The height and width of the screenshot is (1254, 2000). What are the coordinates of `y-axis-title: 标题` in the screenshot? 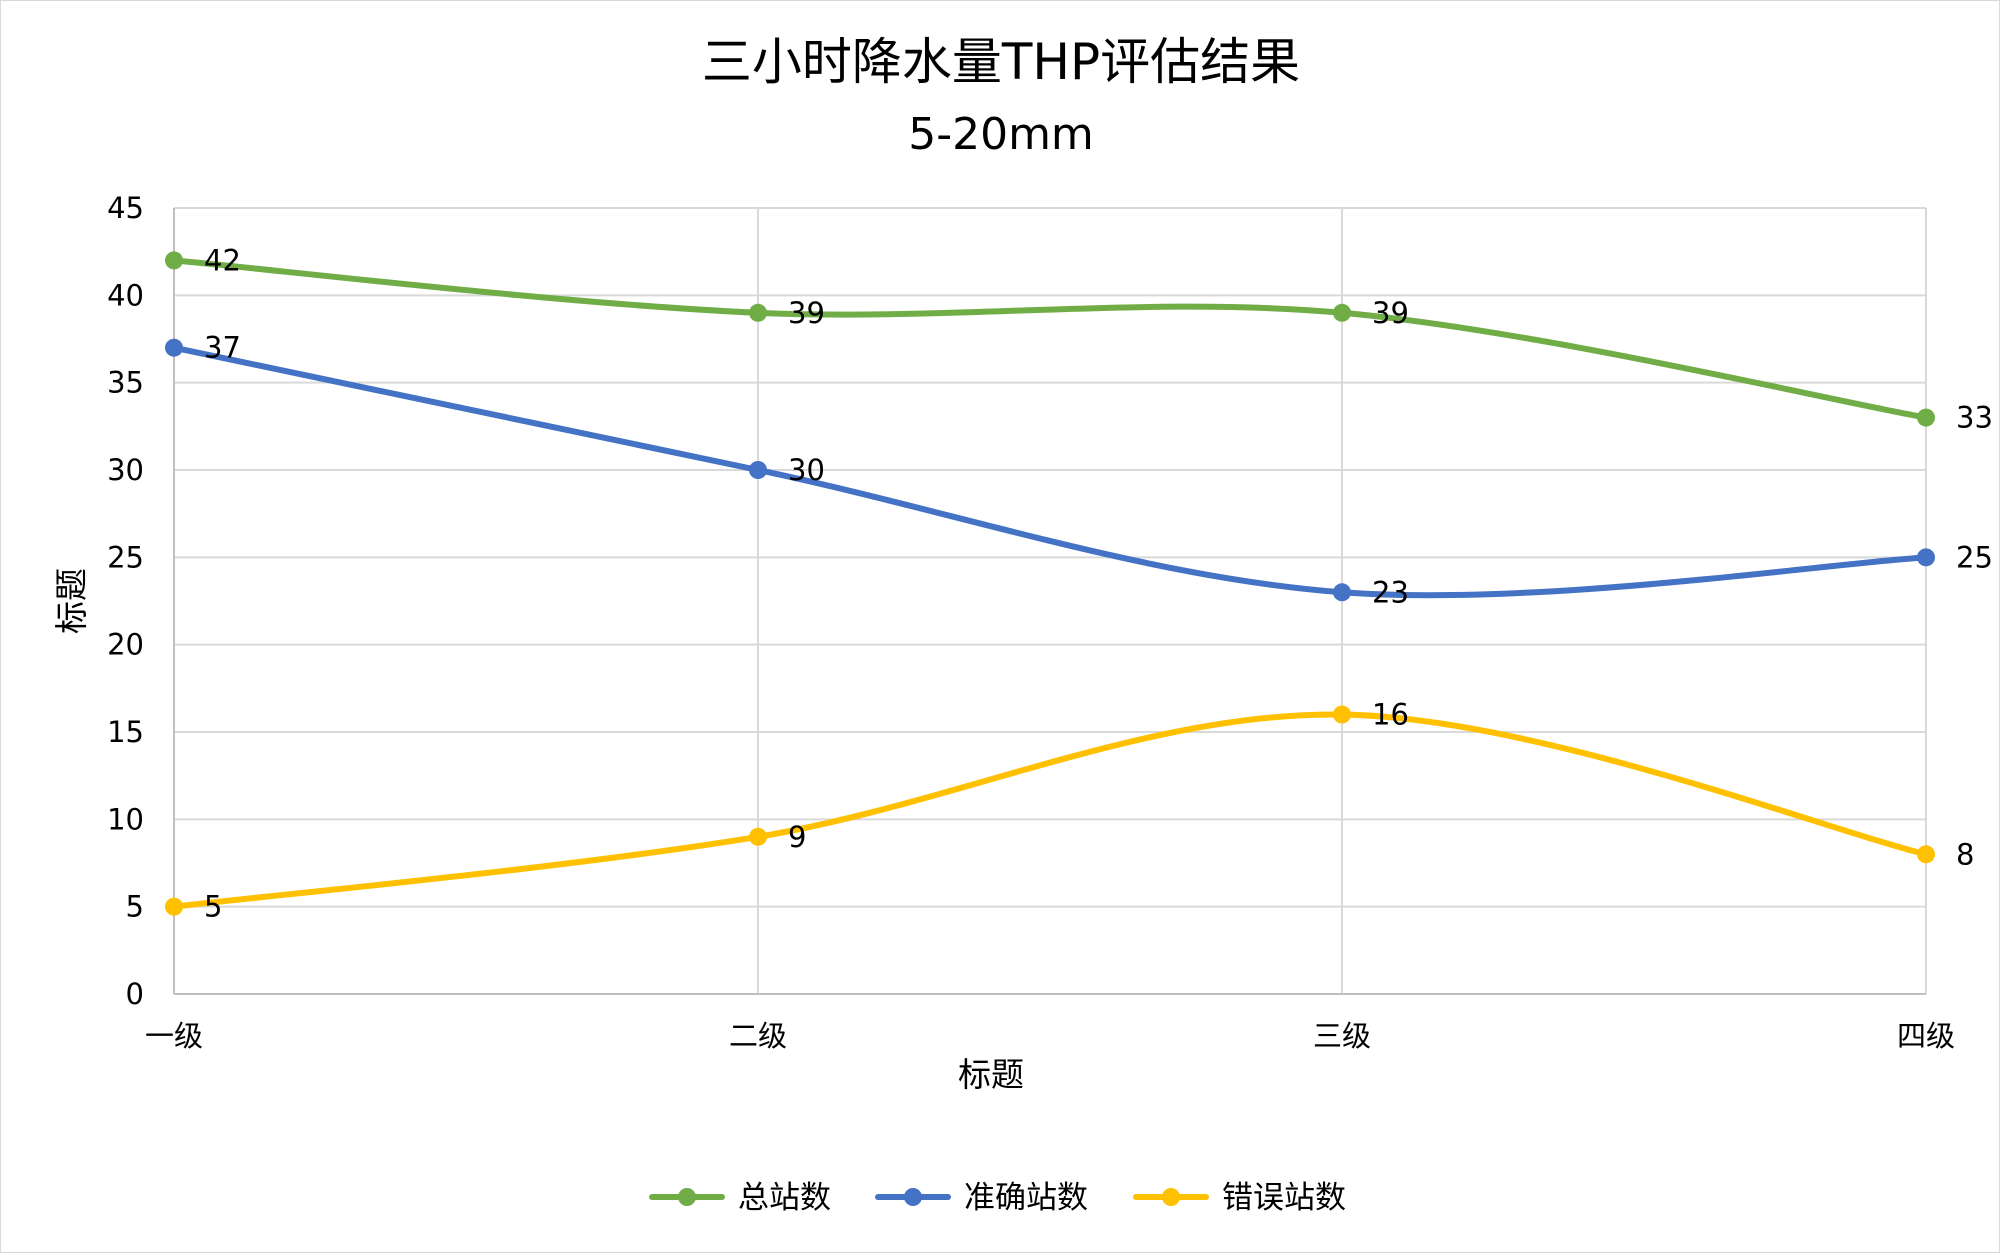 It's located at (71, 601).